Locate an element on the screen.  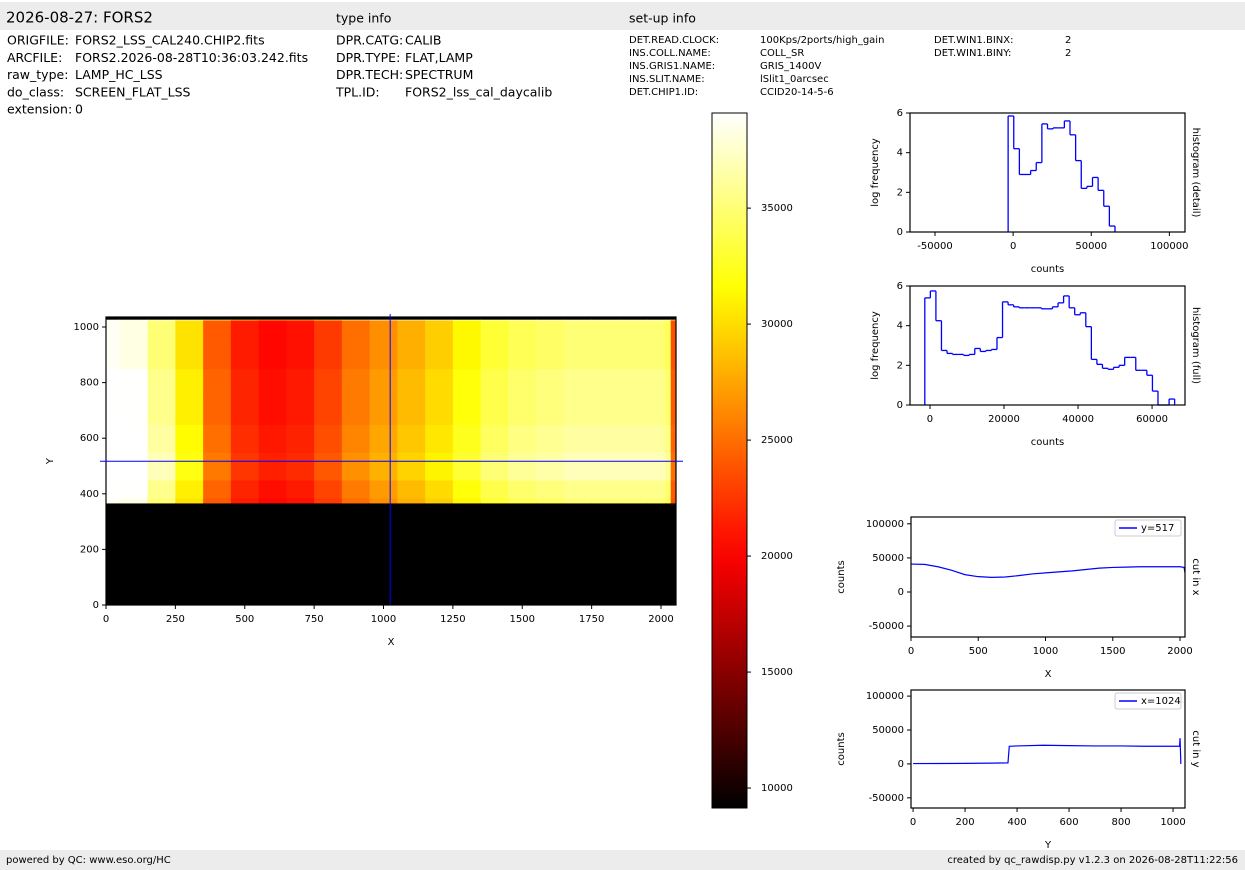
x-tick-label: 60000 is located at coordinates (1152, 419).